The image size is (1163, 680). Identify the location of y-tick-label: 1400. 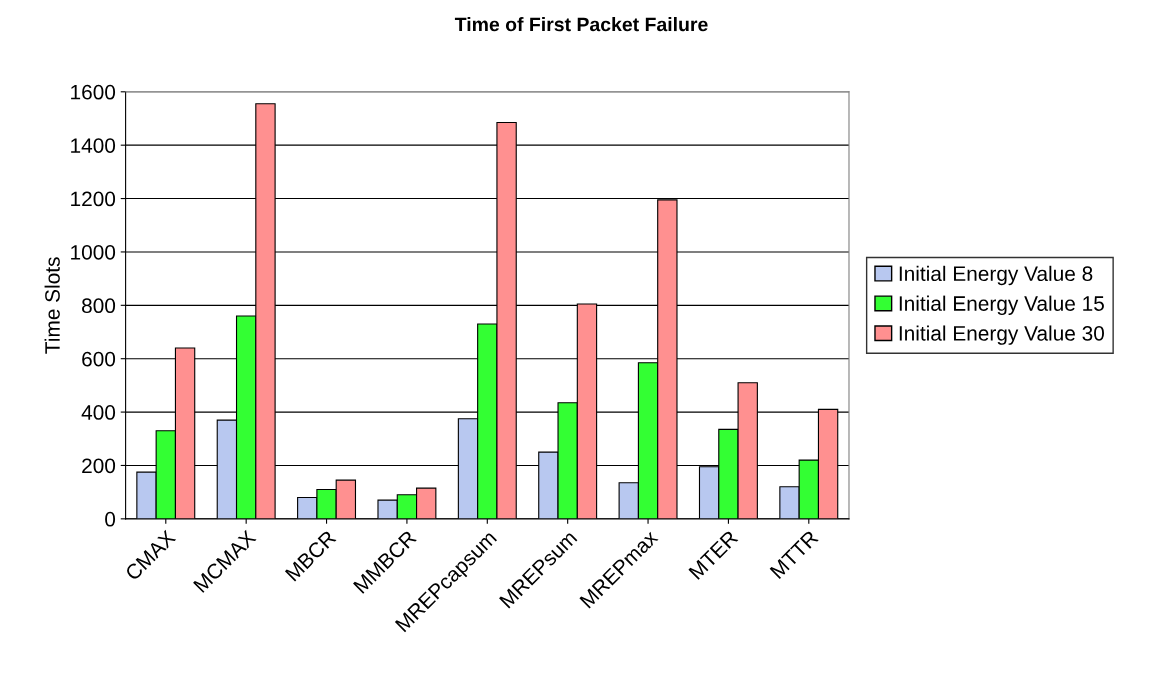
(93, 145).